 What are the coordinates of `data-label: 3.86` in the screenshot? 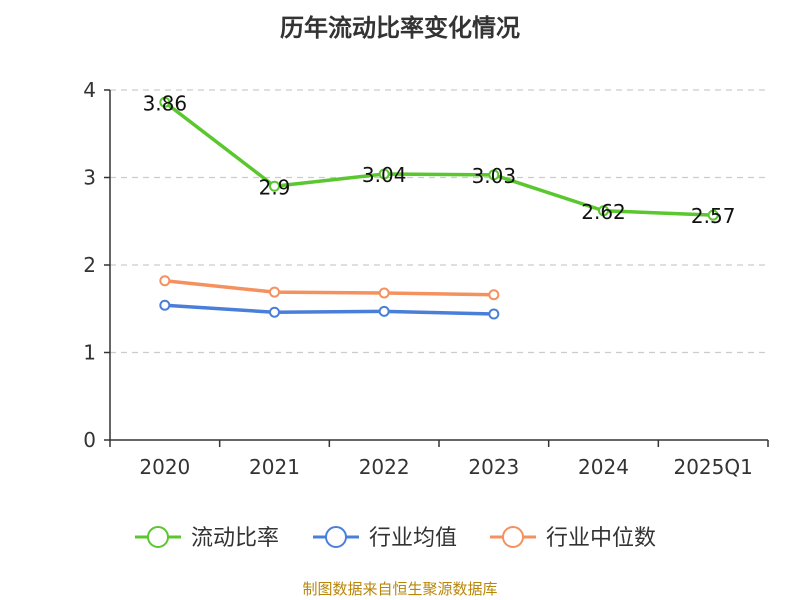 It's located at (165, 103).